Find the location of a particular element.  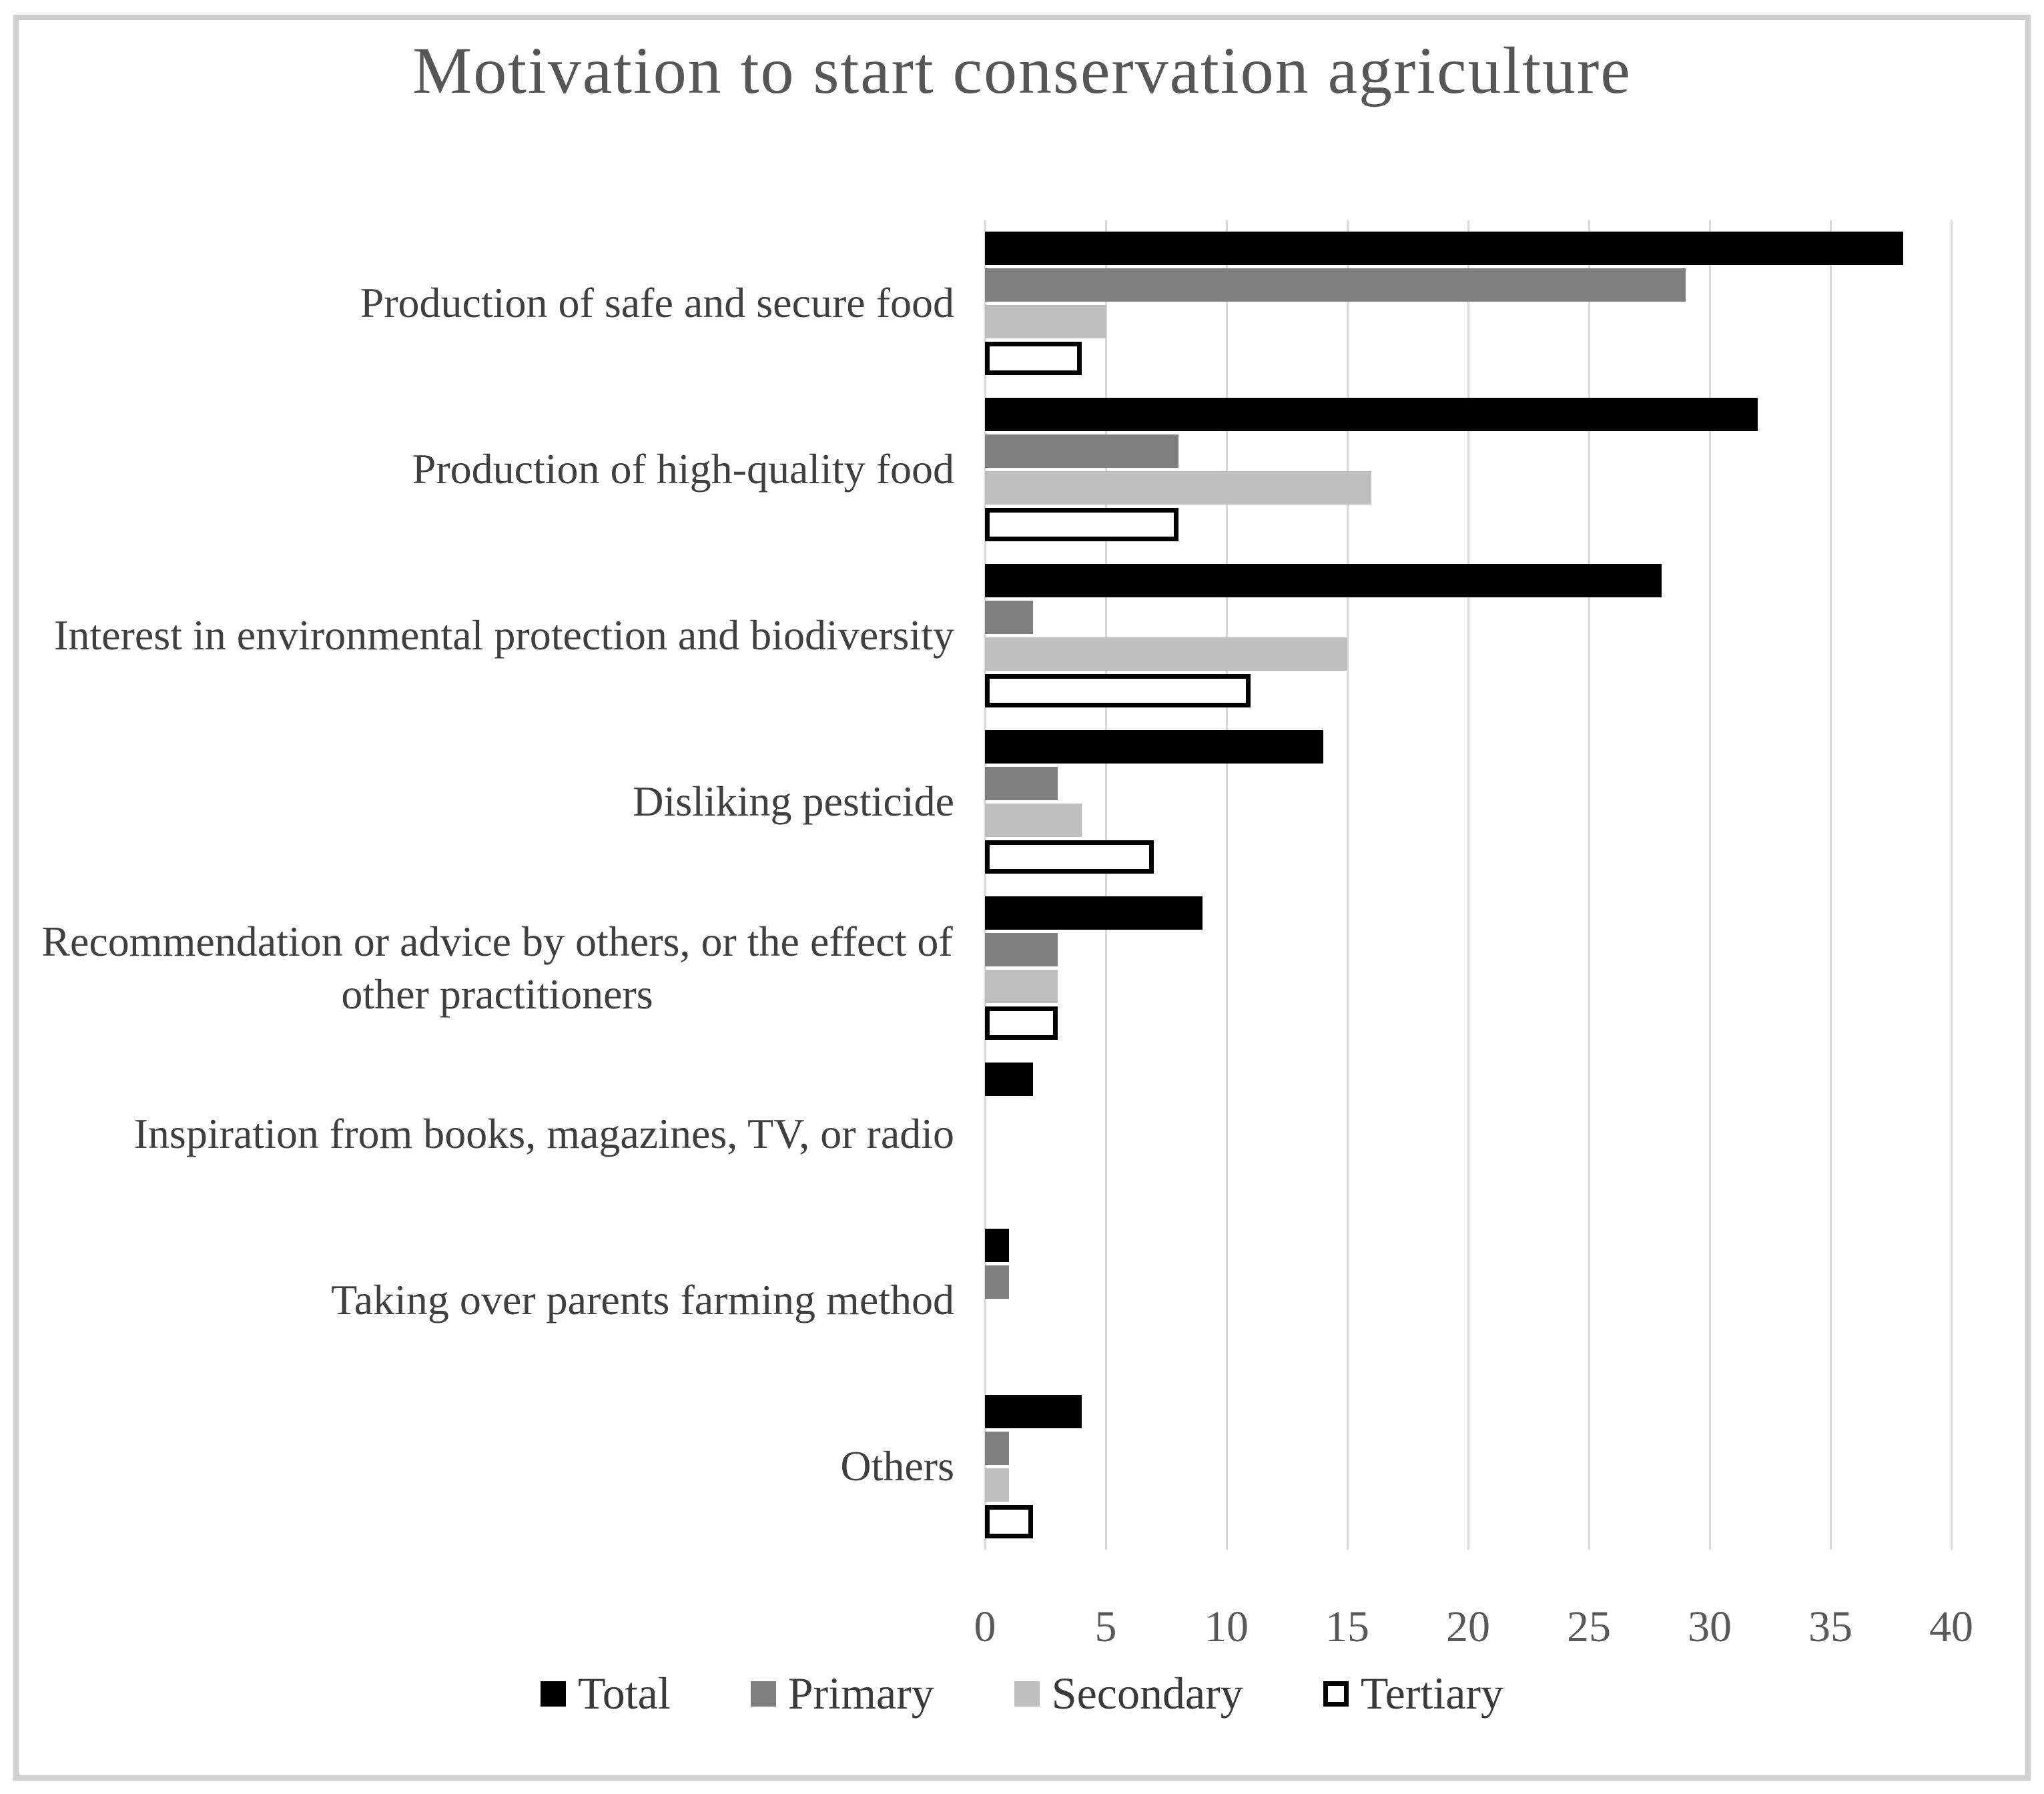

x-tick-label: 40 is located at coordinates (1951, 1626).